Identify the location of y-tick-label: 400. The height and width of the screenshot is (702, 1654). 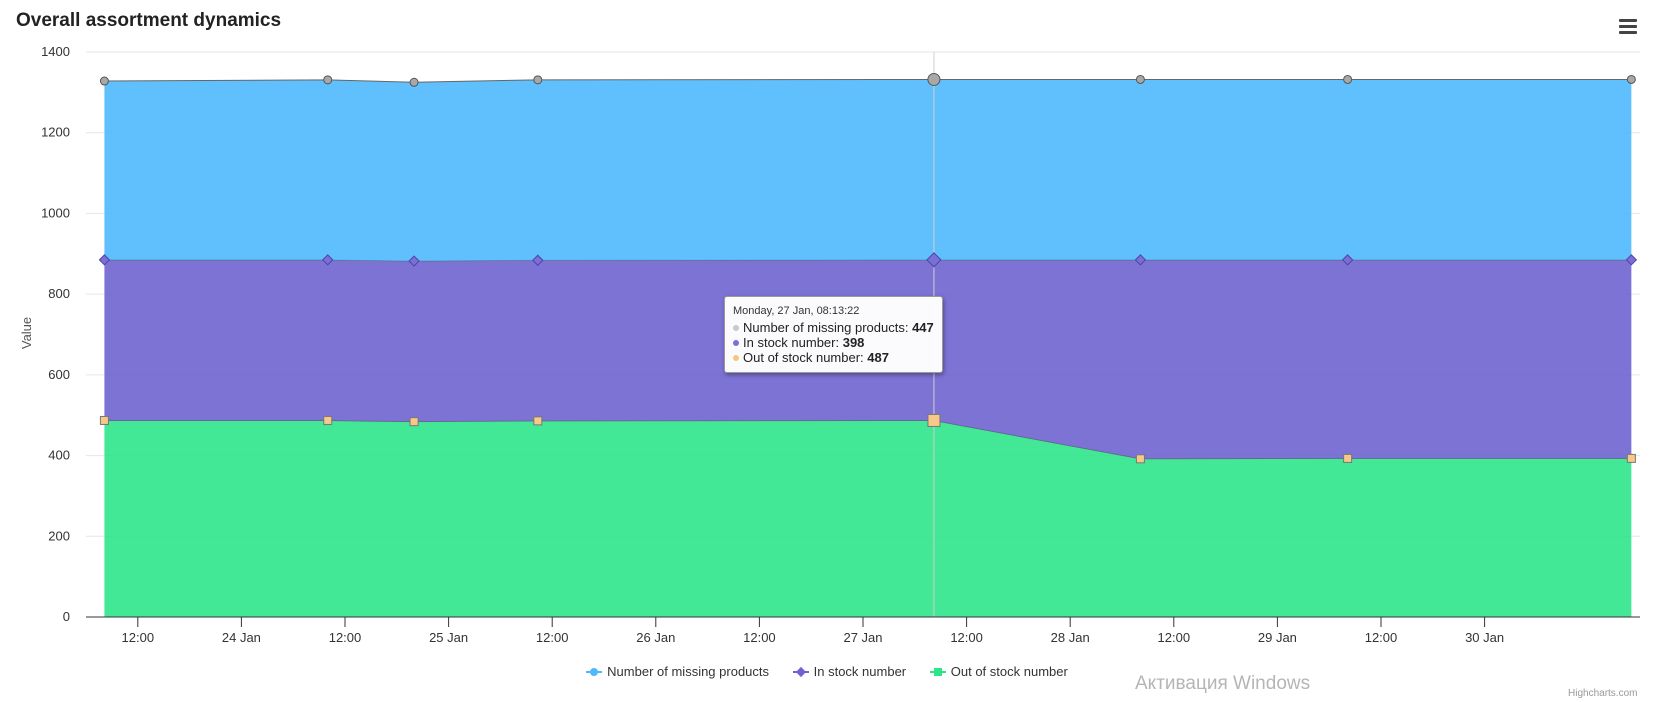
(59, 455).